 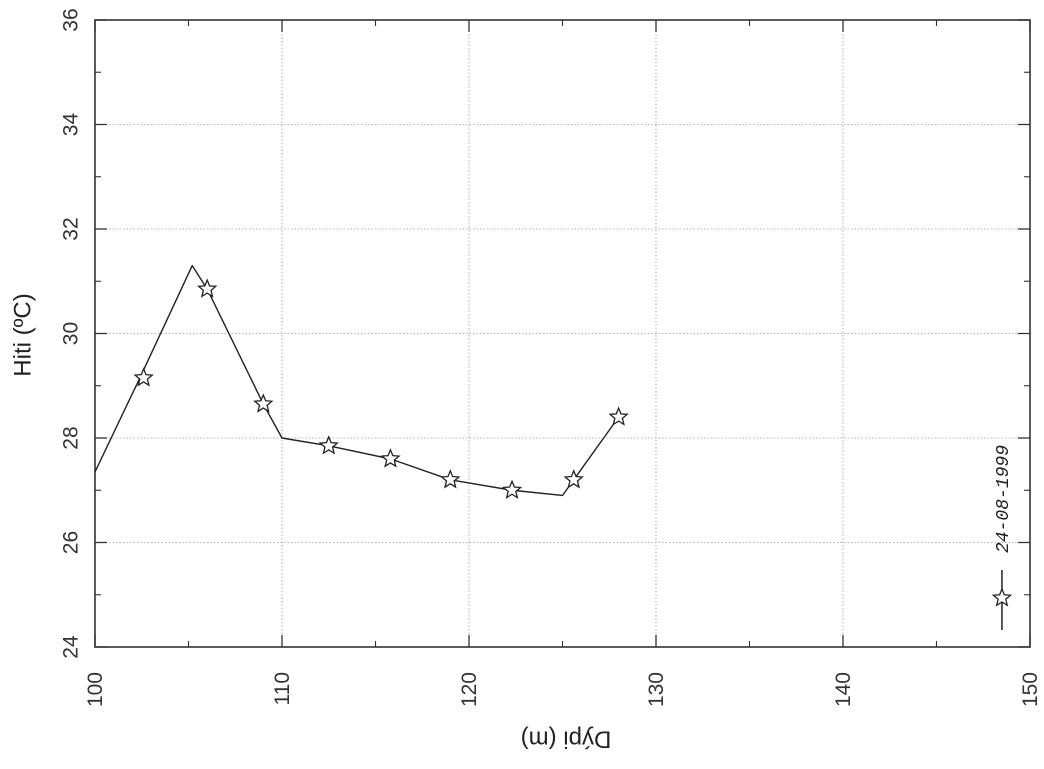 I want to click on x-axis-label: Dýpi (m), so click(x=566, y=739).